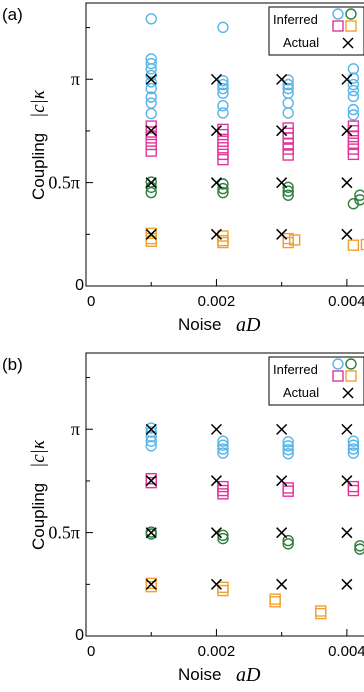 The height and width of the screenshot is (692, 364). What do you see at coordinates (70, 510) in the screenshot?
I see `y-ticks: 0 0.5π π` at bounding box center [70, 510].